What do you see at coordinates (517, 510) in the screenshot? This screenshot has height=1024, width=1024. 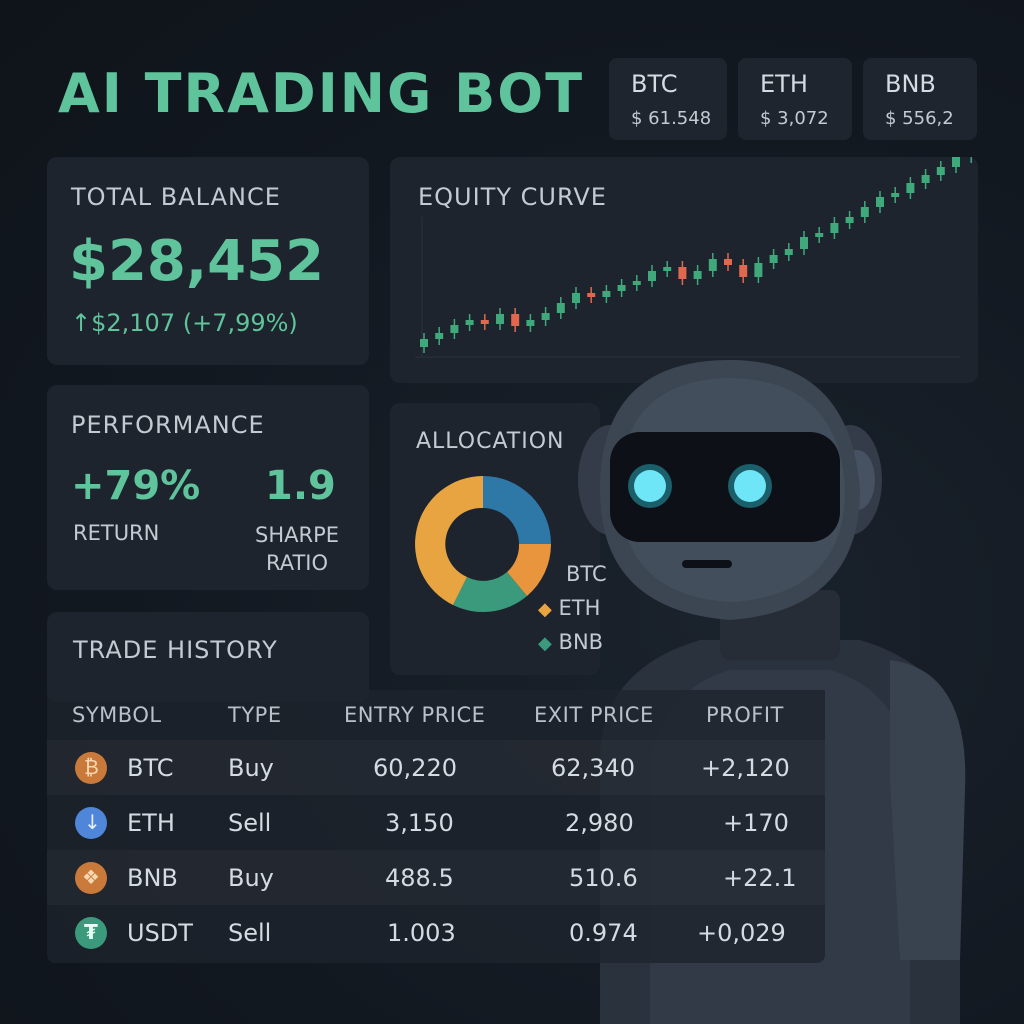 I see `donut-slice-btc` at bounding box center [517, 510].